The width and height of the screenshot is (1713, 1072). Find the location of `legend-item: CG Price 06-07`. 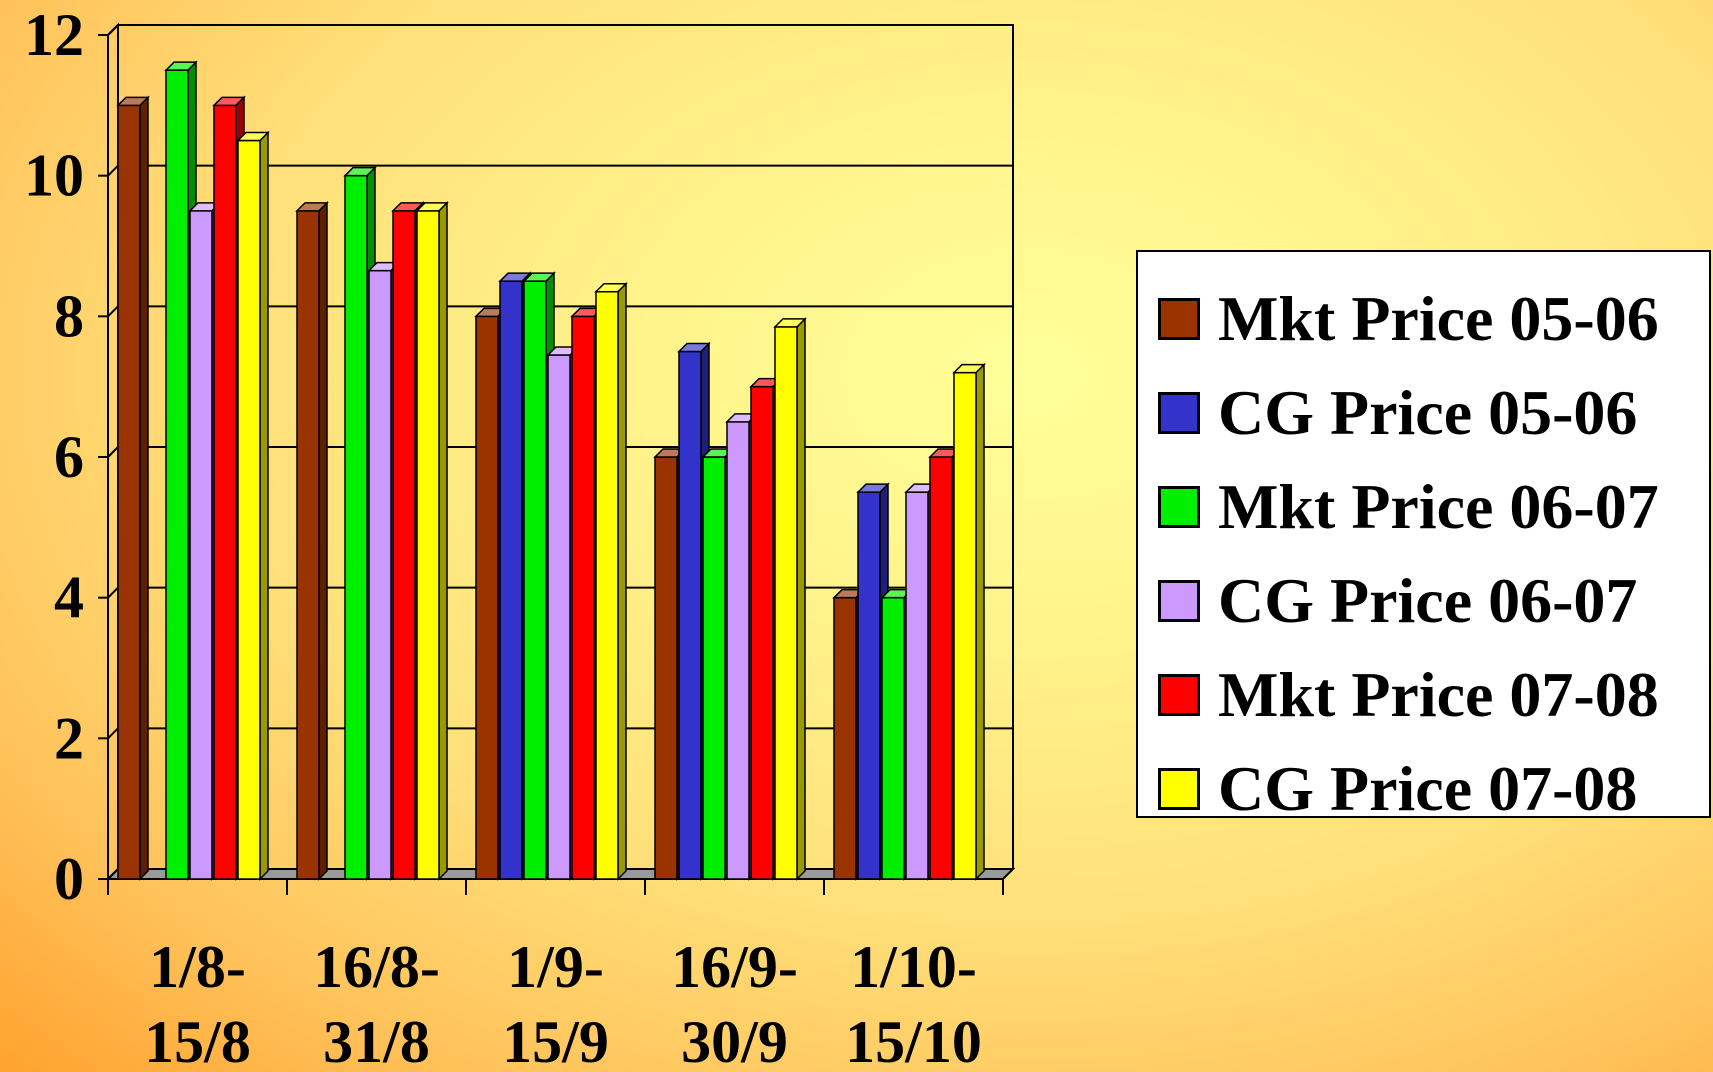

legend-item: CG Price 06-07 is located at coordinates (1433, 601).